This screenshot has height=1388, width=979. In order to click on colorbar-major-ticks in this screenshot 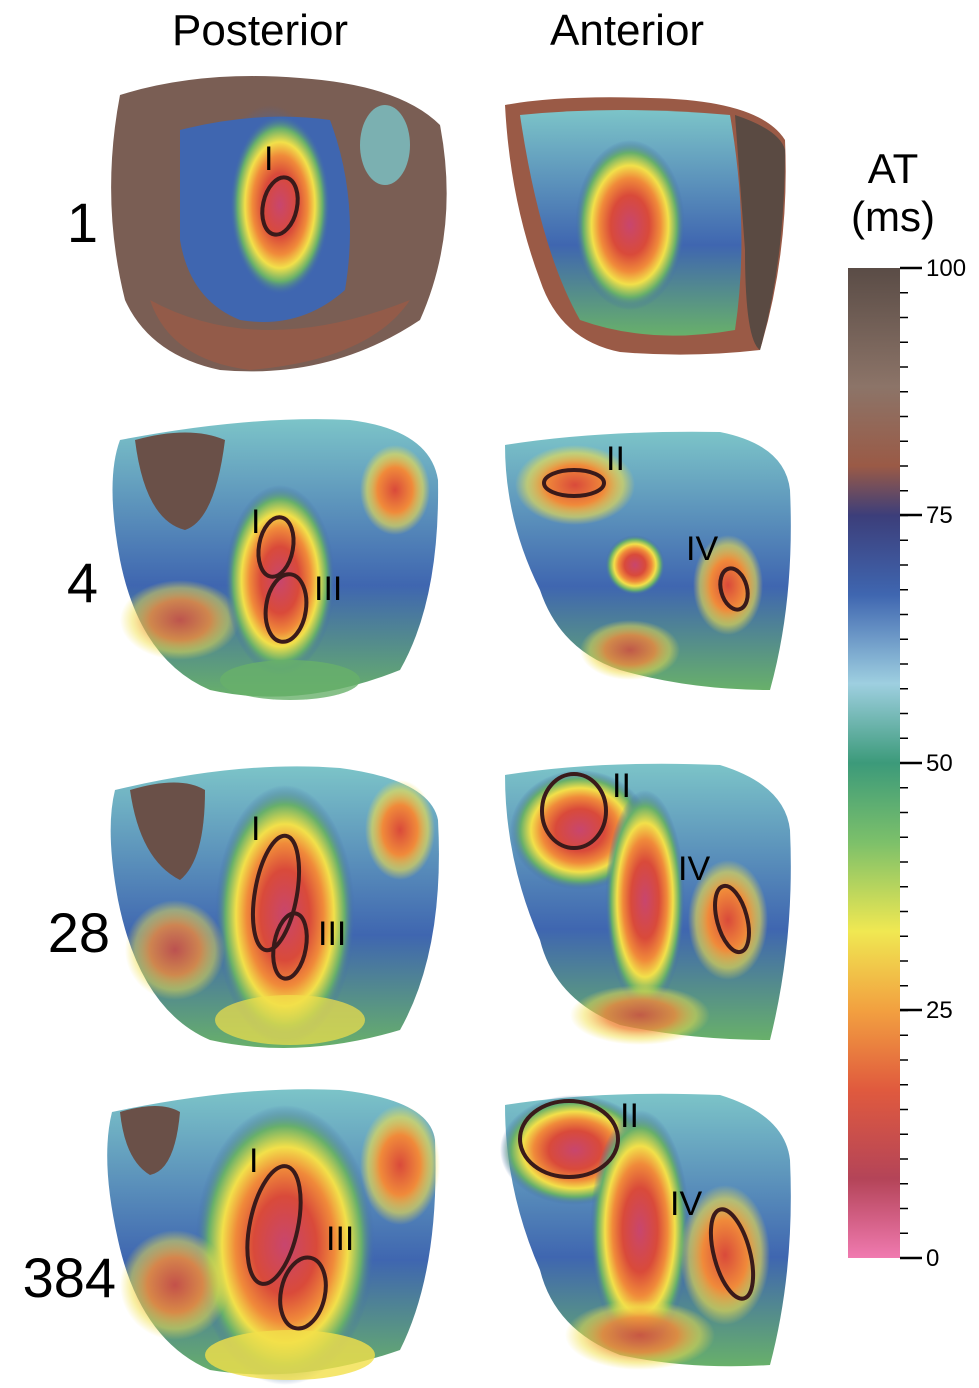, I will do `click(911, 763)`.